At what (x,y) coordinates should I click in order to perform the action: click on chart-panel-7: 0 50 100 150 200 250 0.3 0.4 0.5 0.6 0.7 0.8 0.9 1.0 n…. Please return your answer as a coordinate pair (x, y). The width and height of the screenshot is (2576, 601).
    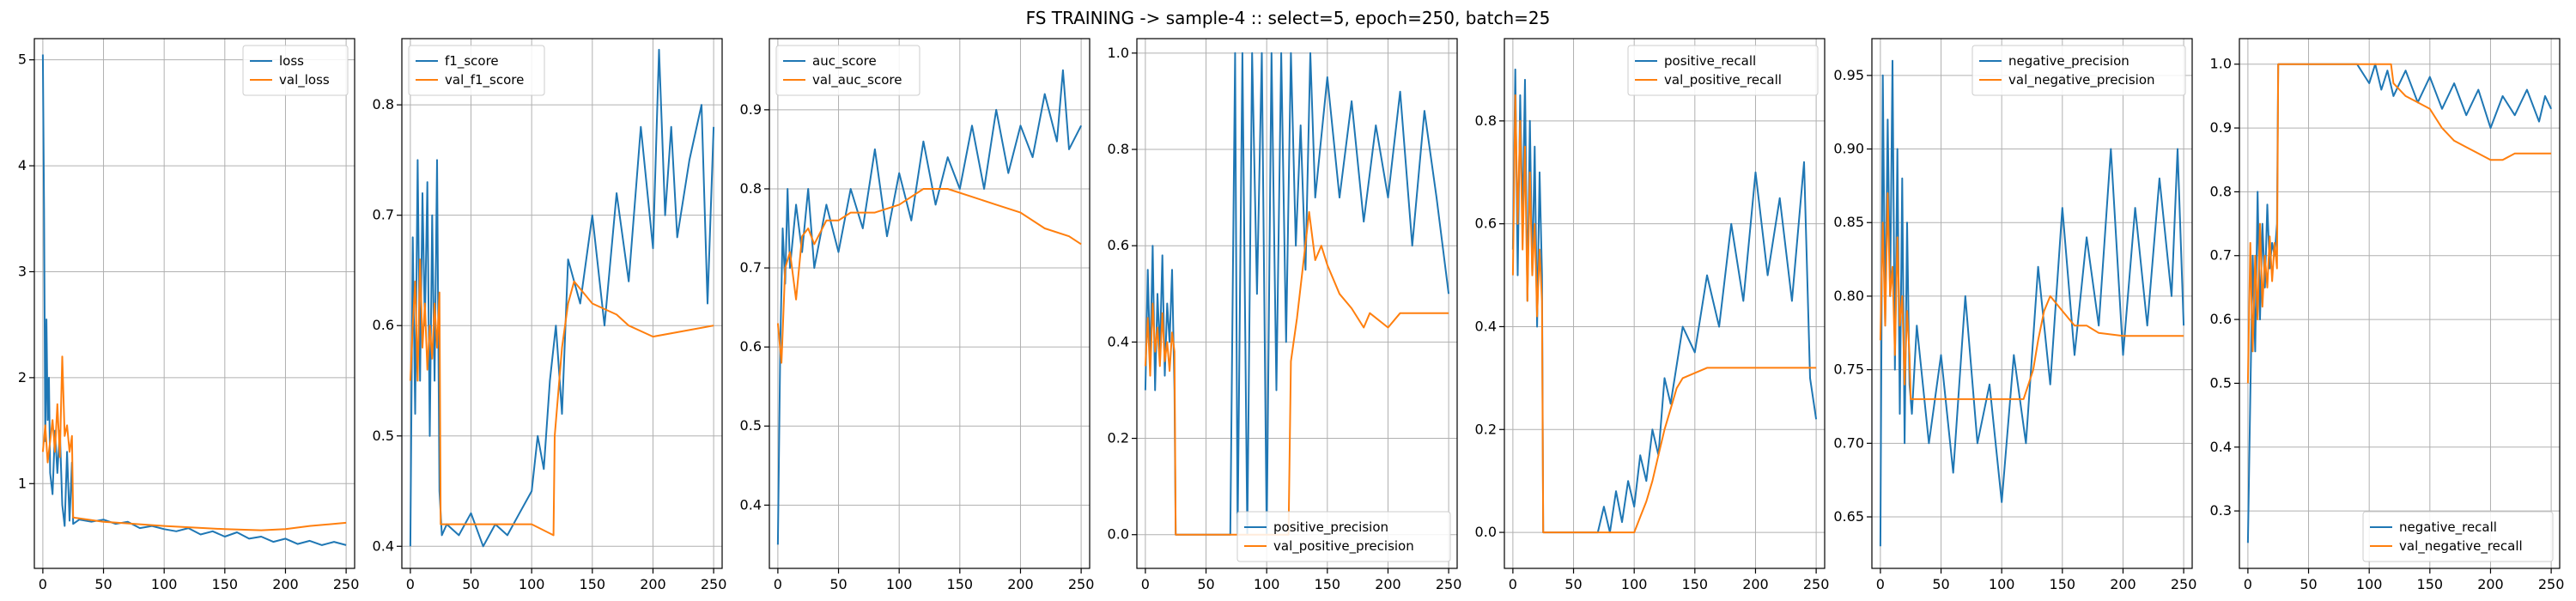
    Looking at the image, I should click on (2387, 315).